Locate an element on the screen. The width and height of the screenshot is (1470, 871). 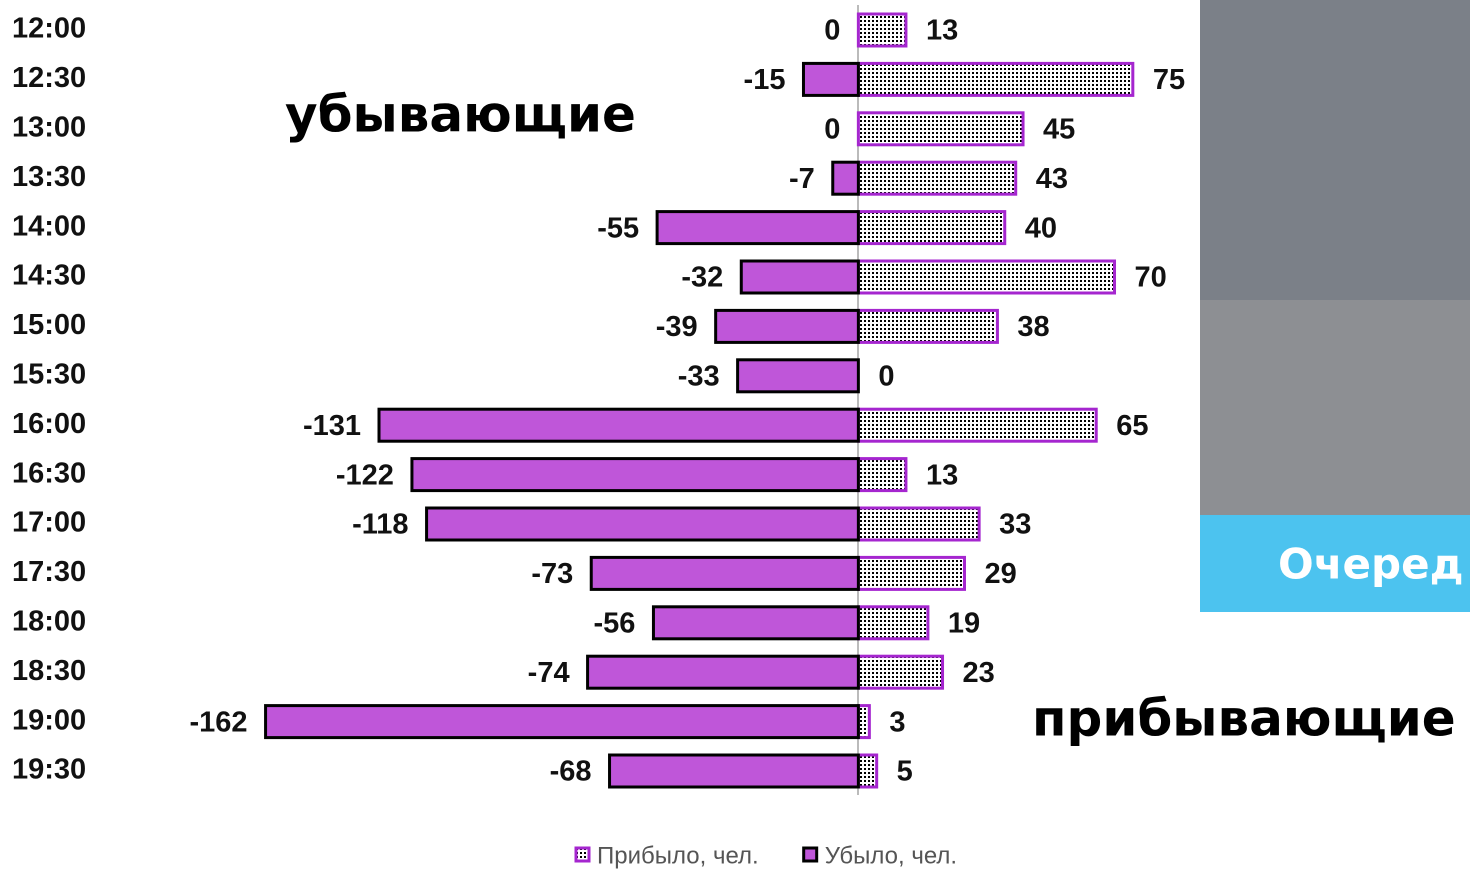
value-label: 75 is located at coordinates (1169, 80).